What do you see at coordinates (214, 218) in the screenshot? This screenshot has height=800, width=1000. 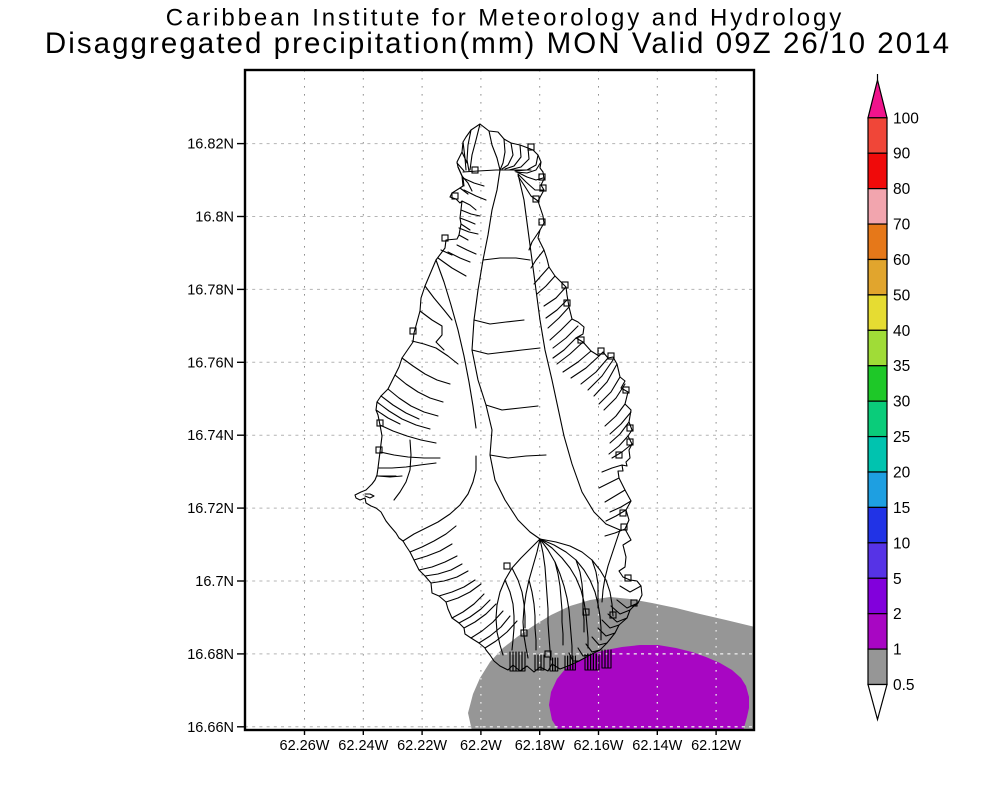 I see `svg-text: 16.8N` at bounding box center [214, 218].